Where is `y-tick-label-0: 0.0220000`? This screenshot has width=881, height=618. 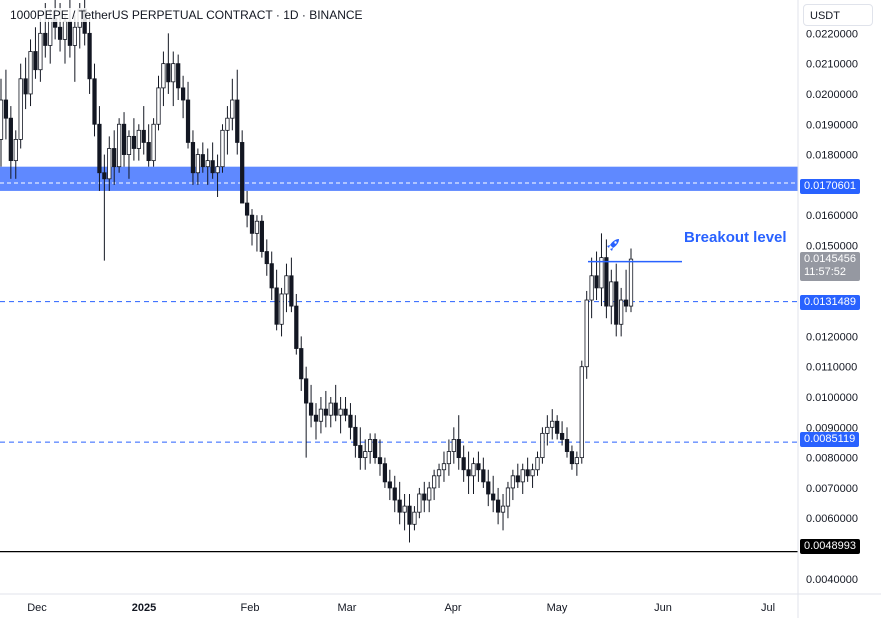 y-tick-label-0: 0.0220000 is located at coordinates (832, 34).